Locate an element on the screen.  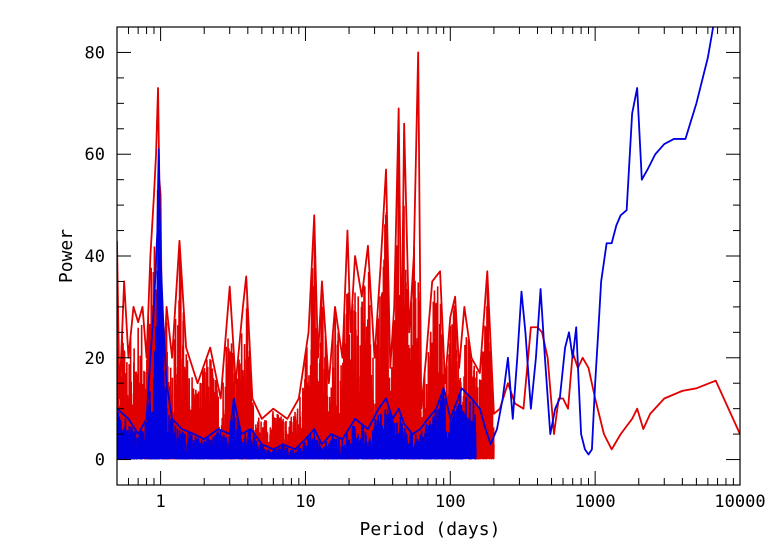
y-tick-label: 40 is located at coordinates (95, 257).